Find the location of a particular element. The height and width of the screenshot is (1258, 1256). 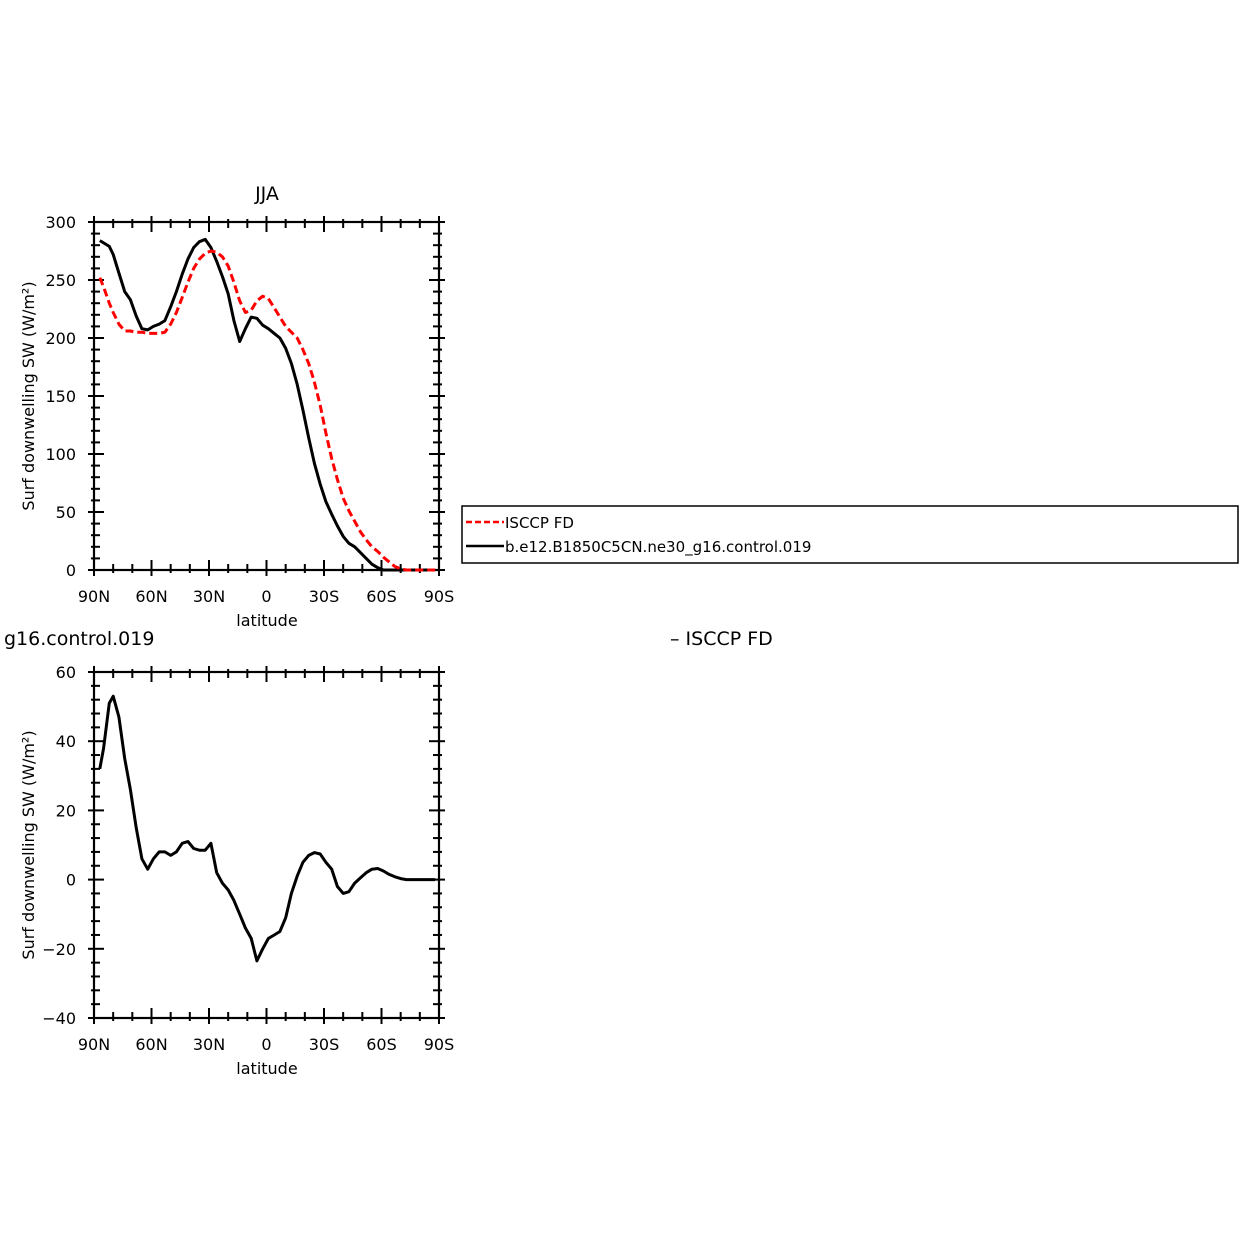

legend-label-isccp: ISCCP FD is located at coordinates (539, 523).